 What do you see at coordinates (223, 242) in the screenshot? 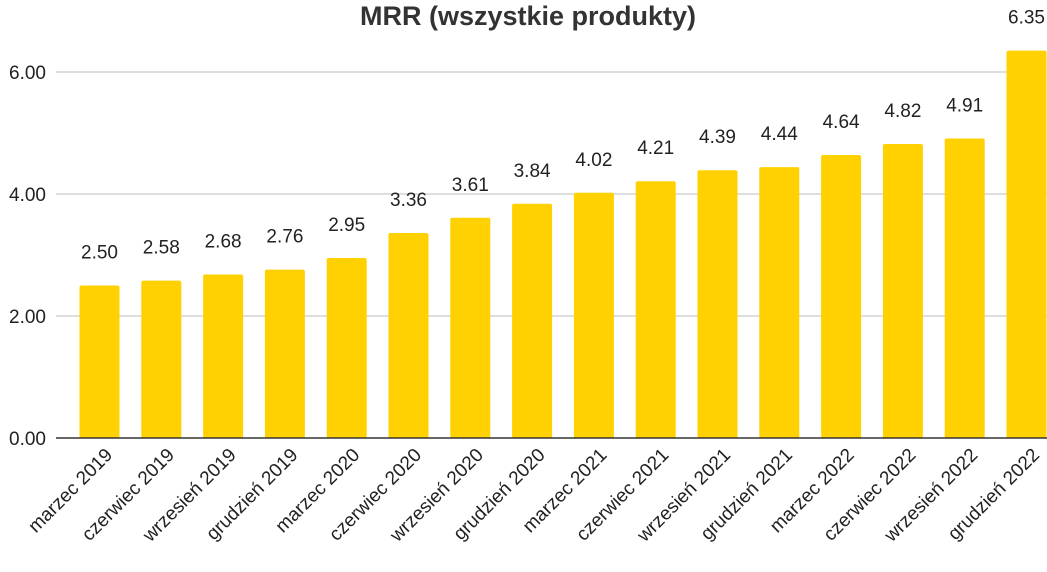
I see `data-label: 2.68` at bounding box center [223, 242].